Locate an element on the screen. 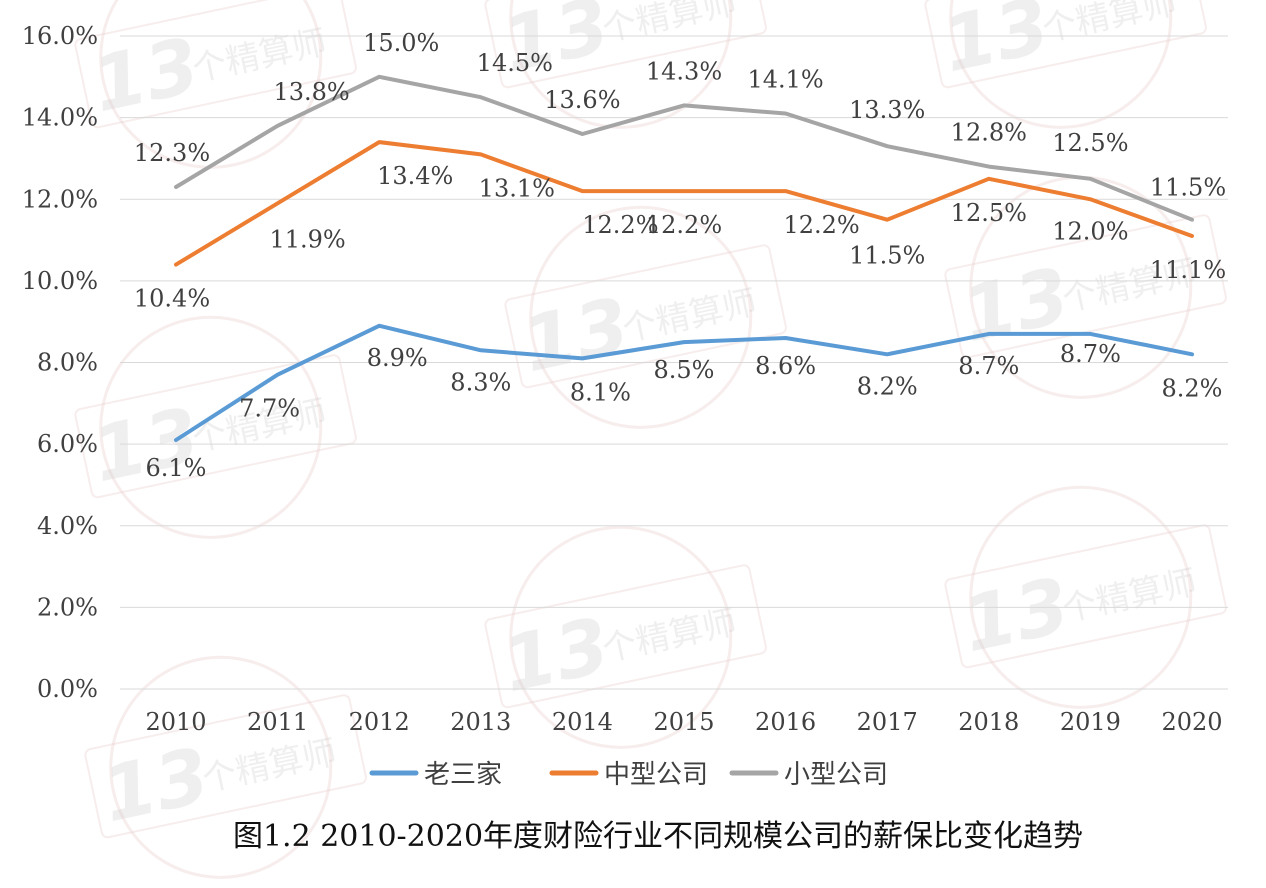 Image resolution: width=1266 pixels, height=888 pixels. y-tick-label: 8.0% is located at coordinates (67, 363).